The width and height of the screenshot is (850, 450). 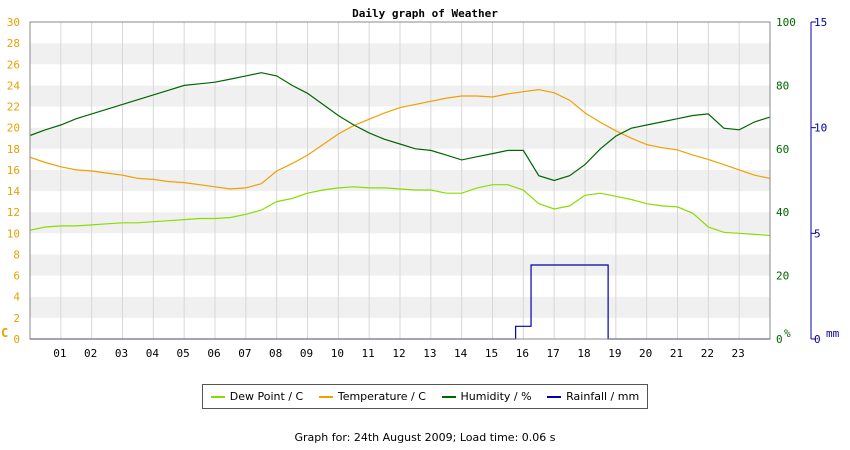 I want to click on left-tick-label: 18, so click(x=13, y=149).